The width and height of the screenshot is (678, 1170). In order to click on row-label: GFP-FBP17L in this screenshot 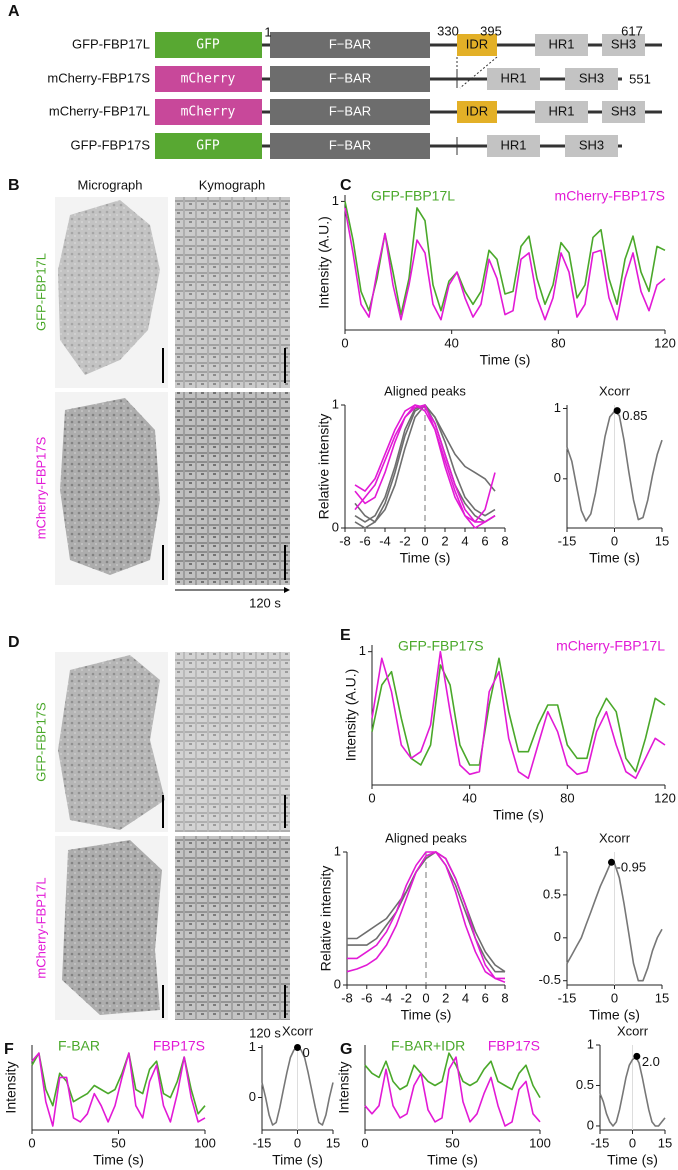, I will do `click(40, 292)`.